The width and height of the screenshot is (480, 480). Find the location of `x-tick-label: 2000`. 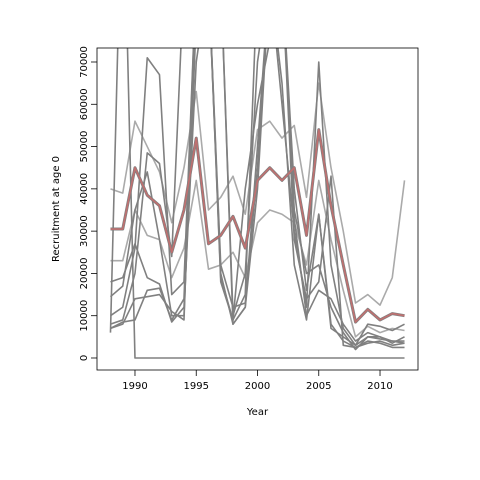

x-tick-label: 2000 is located at coordinates (257, 386).